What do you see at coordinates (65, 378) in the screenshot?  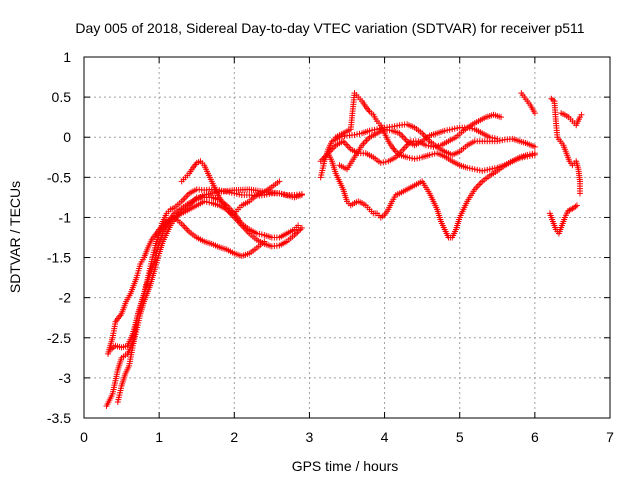 I see `y-tick-label: -3` at bounding box center [65, 378].